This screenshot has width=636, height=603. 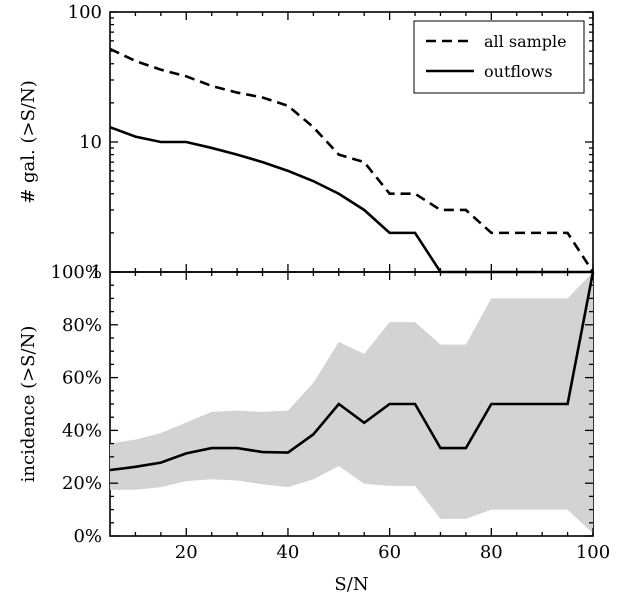 I want to click on legend: all sample outflows, so click(x=499, y=57).